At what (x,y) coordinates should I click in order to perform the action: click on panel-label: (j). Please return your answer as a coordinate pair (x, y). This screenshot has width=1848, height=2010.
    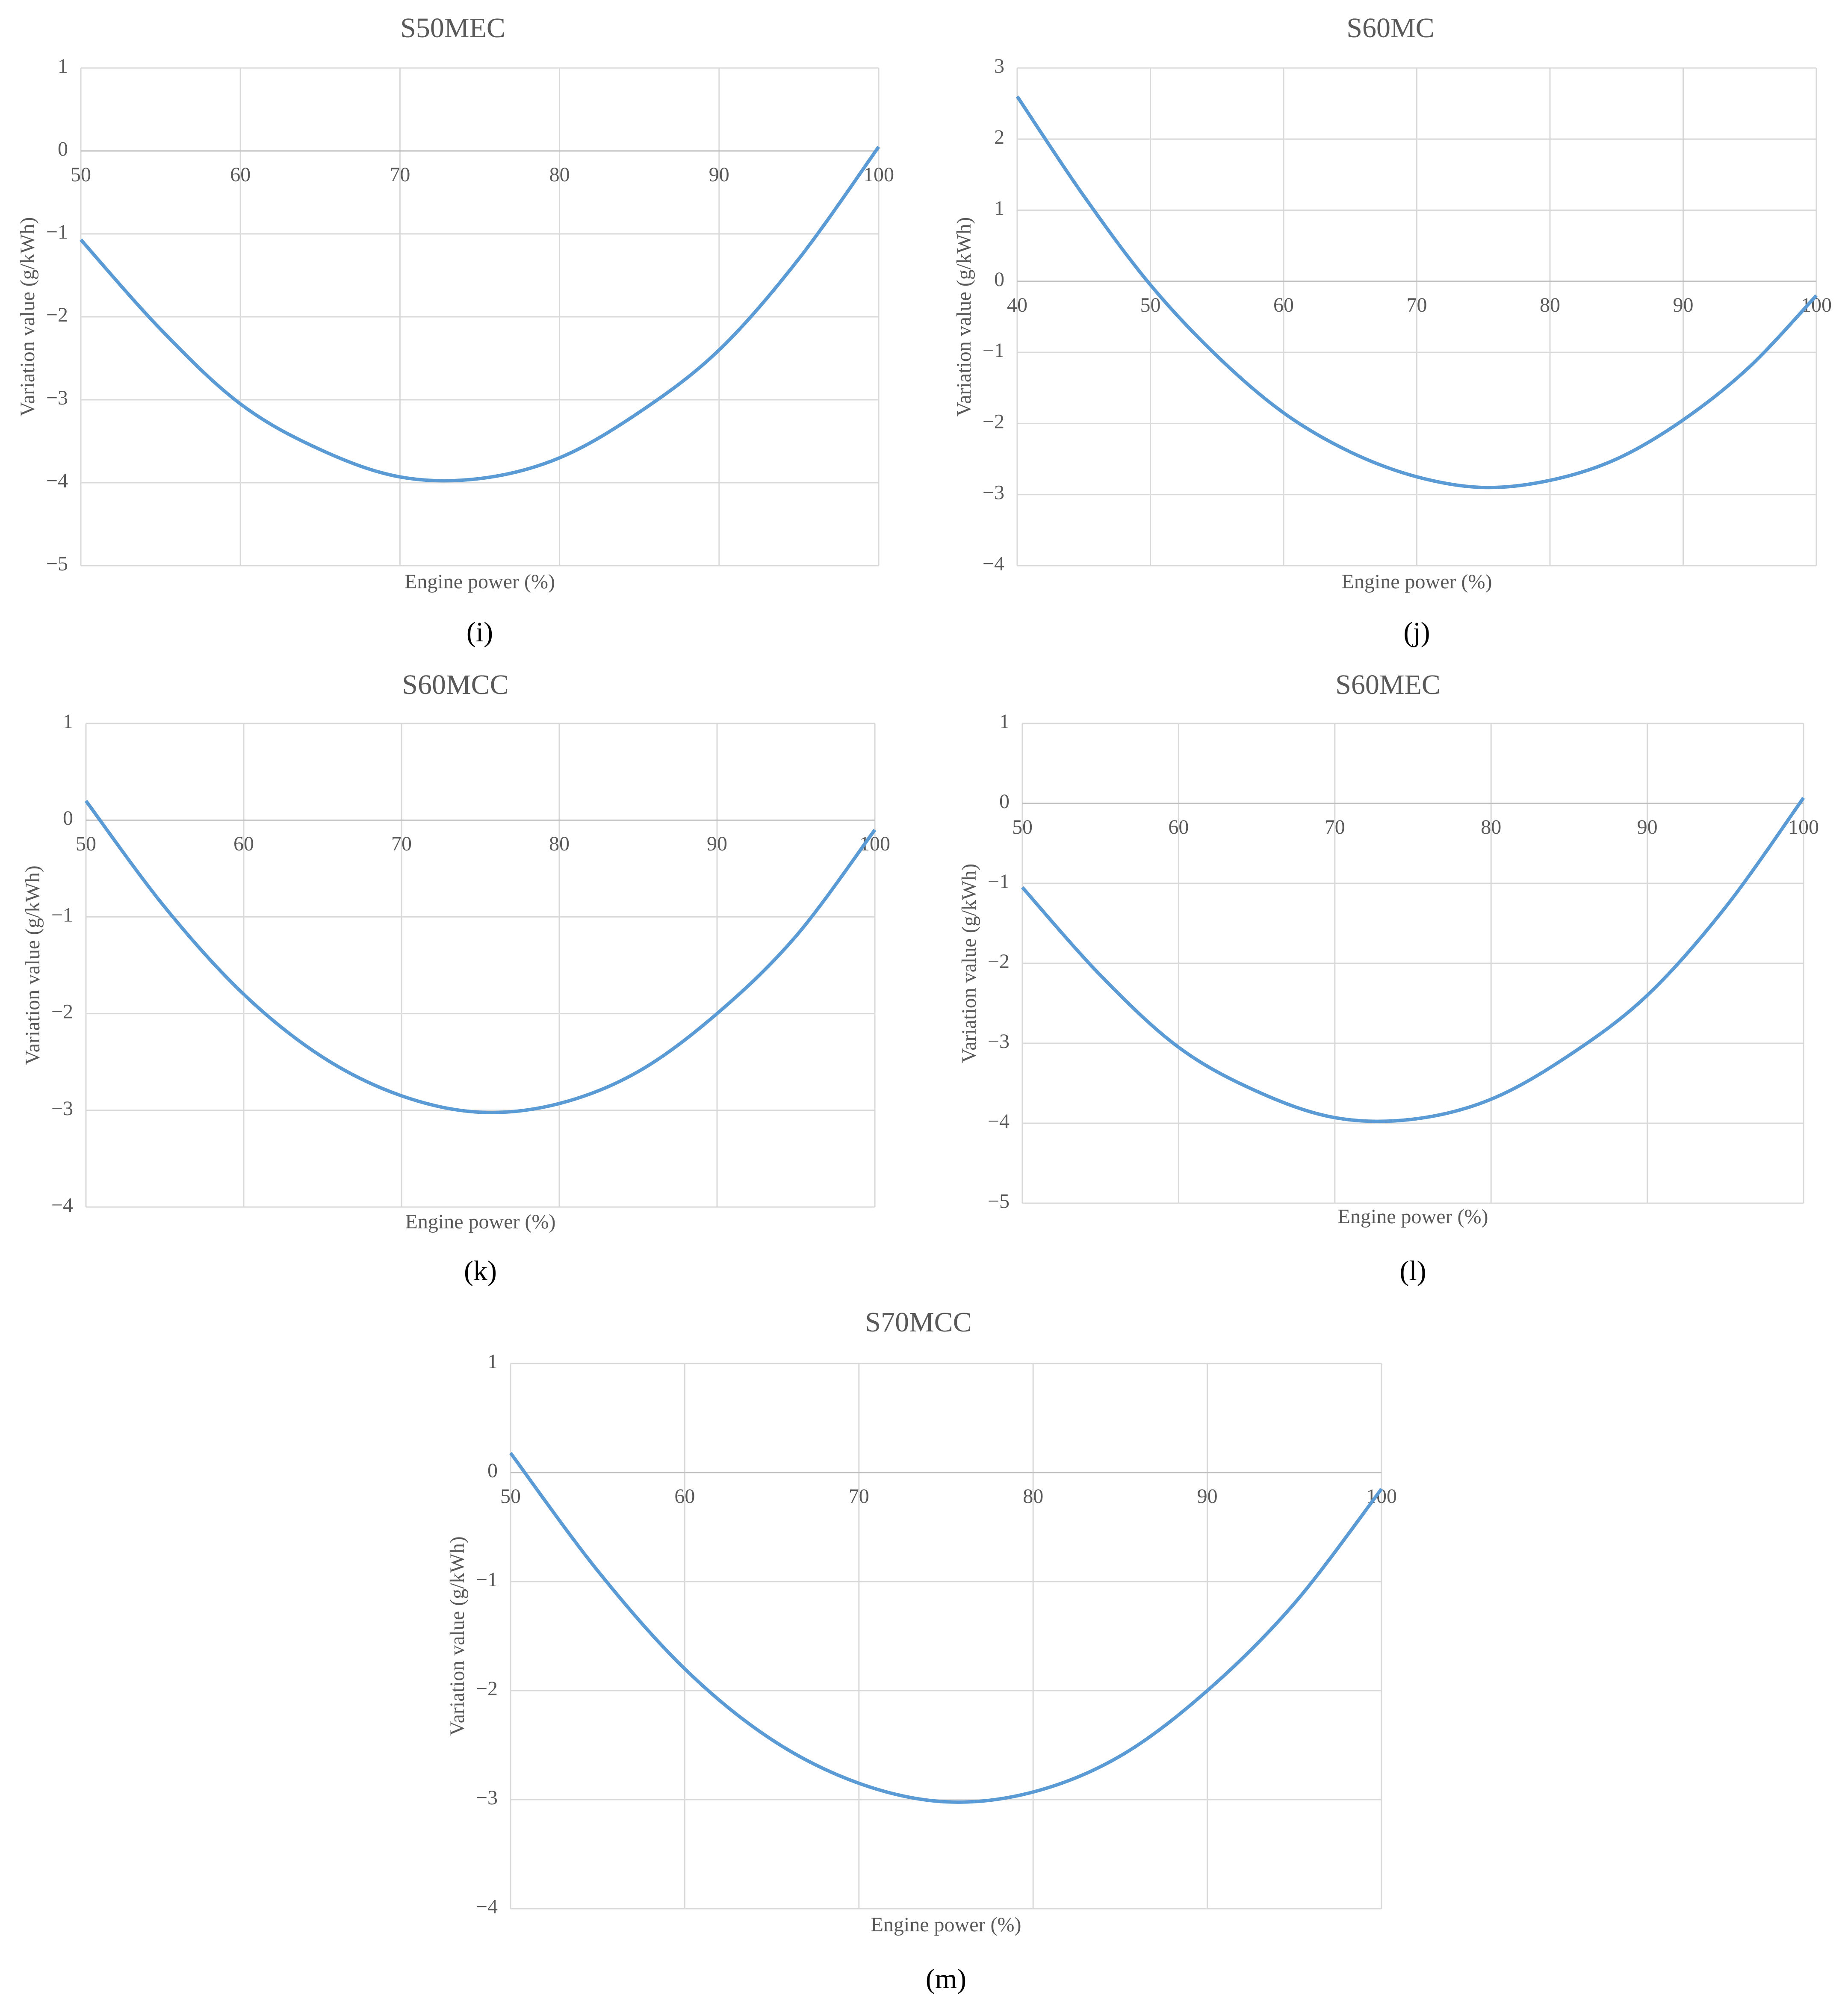
    Looking at the image, I should click on (1416, 632).